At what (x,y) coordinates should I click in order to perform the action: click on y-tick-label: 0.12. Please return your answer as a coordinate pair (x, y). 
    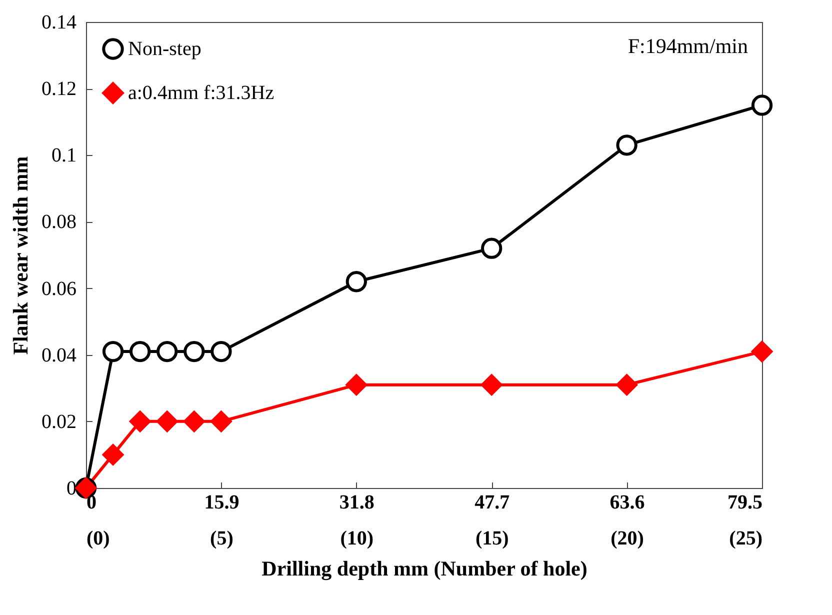
    Looking at the image, I should click on (59, 89).